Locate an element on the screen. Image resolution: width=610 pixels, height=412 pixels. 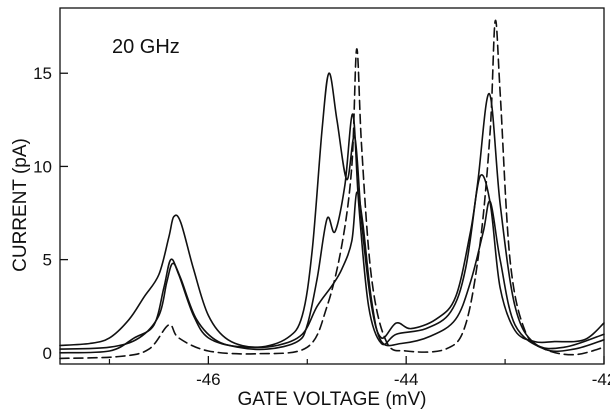
y-tick-label: 15 is located at coordinates (42, 73).